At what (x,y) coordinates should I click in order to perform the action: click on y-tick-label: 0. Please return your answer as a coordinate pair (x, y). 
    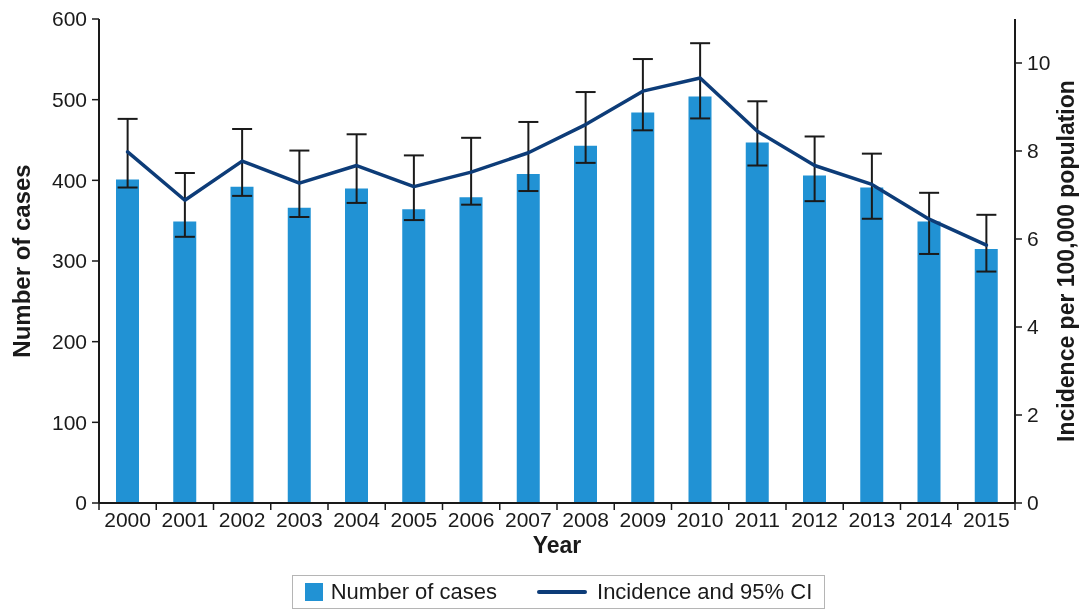
    Looking at the image, I should click on (81, 503).